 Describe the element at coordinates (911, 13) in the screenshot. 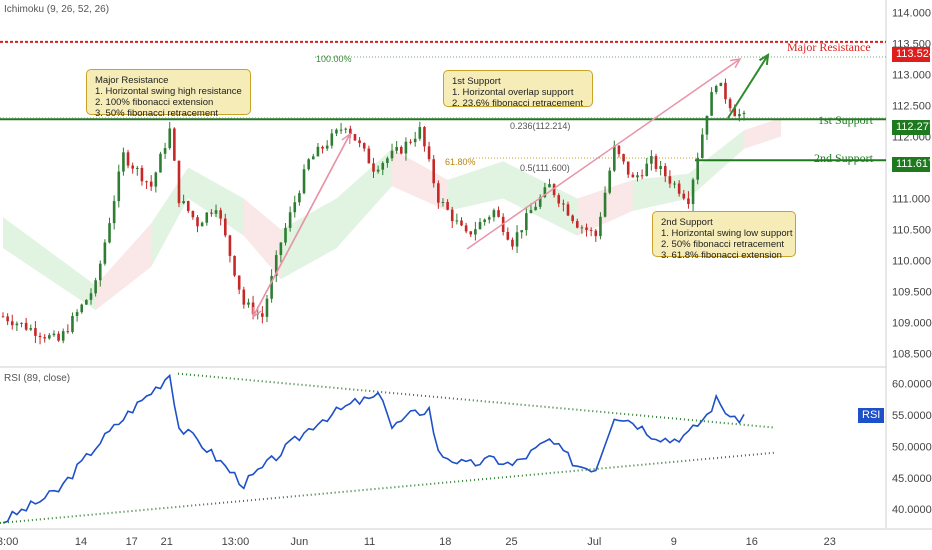

I see `price-tick-label: 114.000` at that location.